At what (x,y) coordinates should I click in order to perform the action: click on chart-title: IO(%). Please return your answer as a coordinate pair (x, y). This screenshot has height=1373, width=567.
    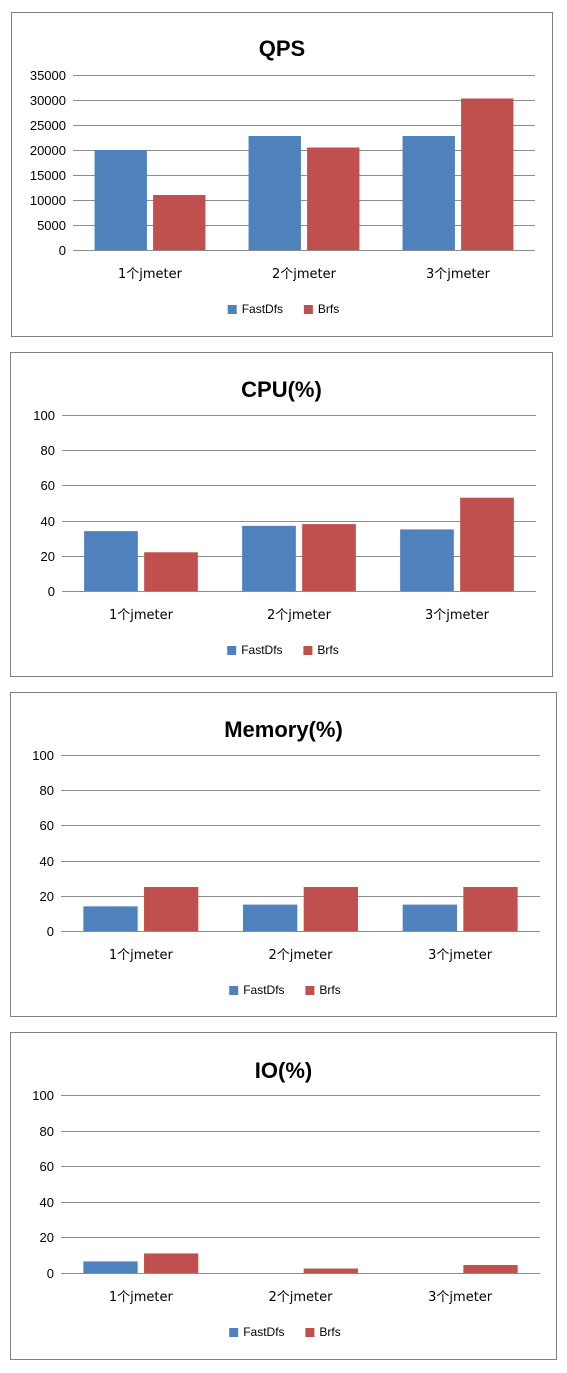
    Looking at the image, I should click on (283, 1070).